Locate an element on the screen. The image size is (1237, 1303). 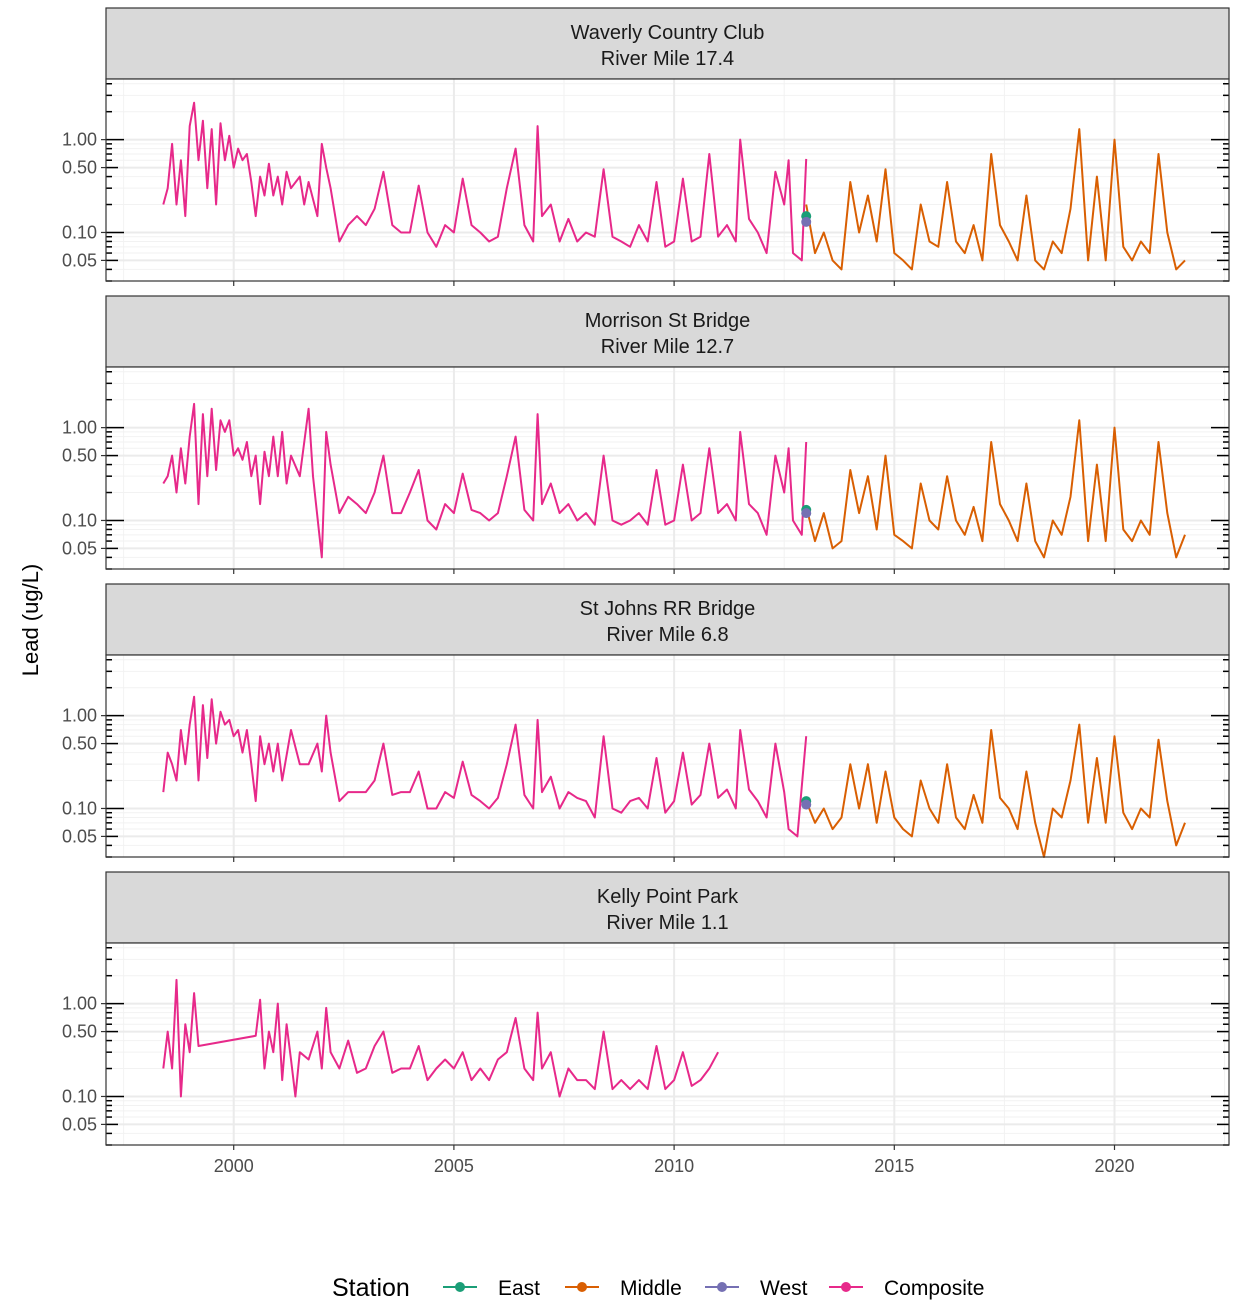
panel-title: St Johns RR Bridge is located at coordinates (668, 609).